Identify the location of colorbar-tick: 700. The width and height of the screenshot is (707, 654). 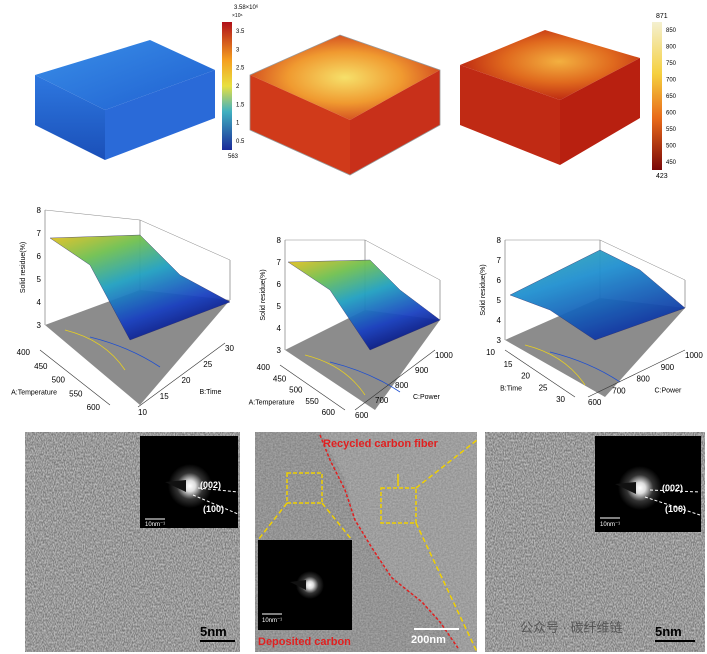
(671, 81).